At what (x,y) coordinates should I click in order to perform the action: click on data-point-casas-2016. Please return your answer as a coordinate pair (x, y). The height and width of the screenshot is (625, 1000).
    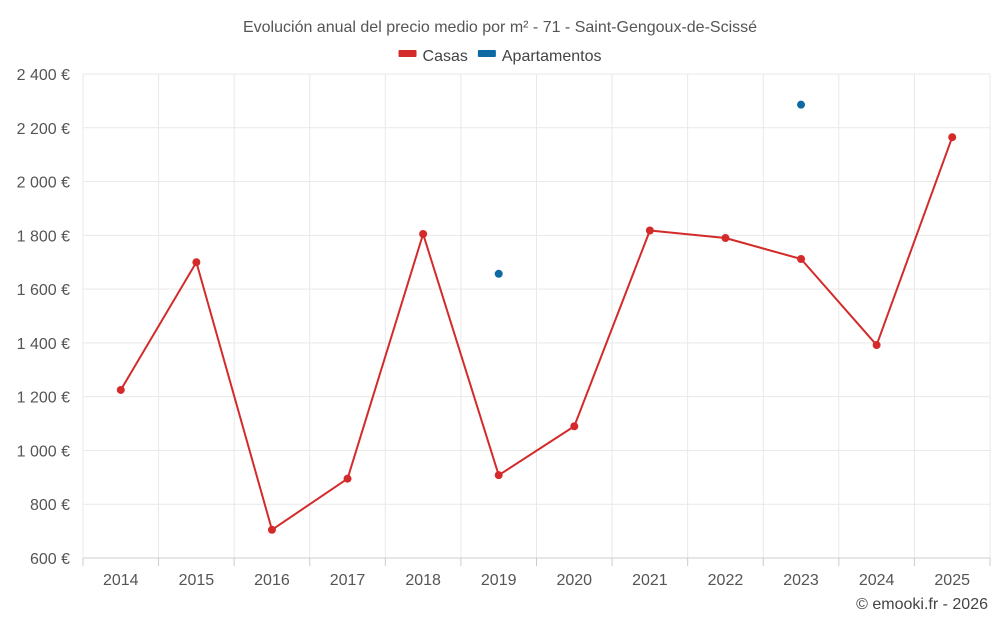
    Looking at the image, I should click on (271, 529).